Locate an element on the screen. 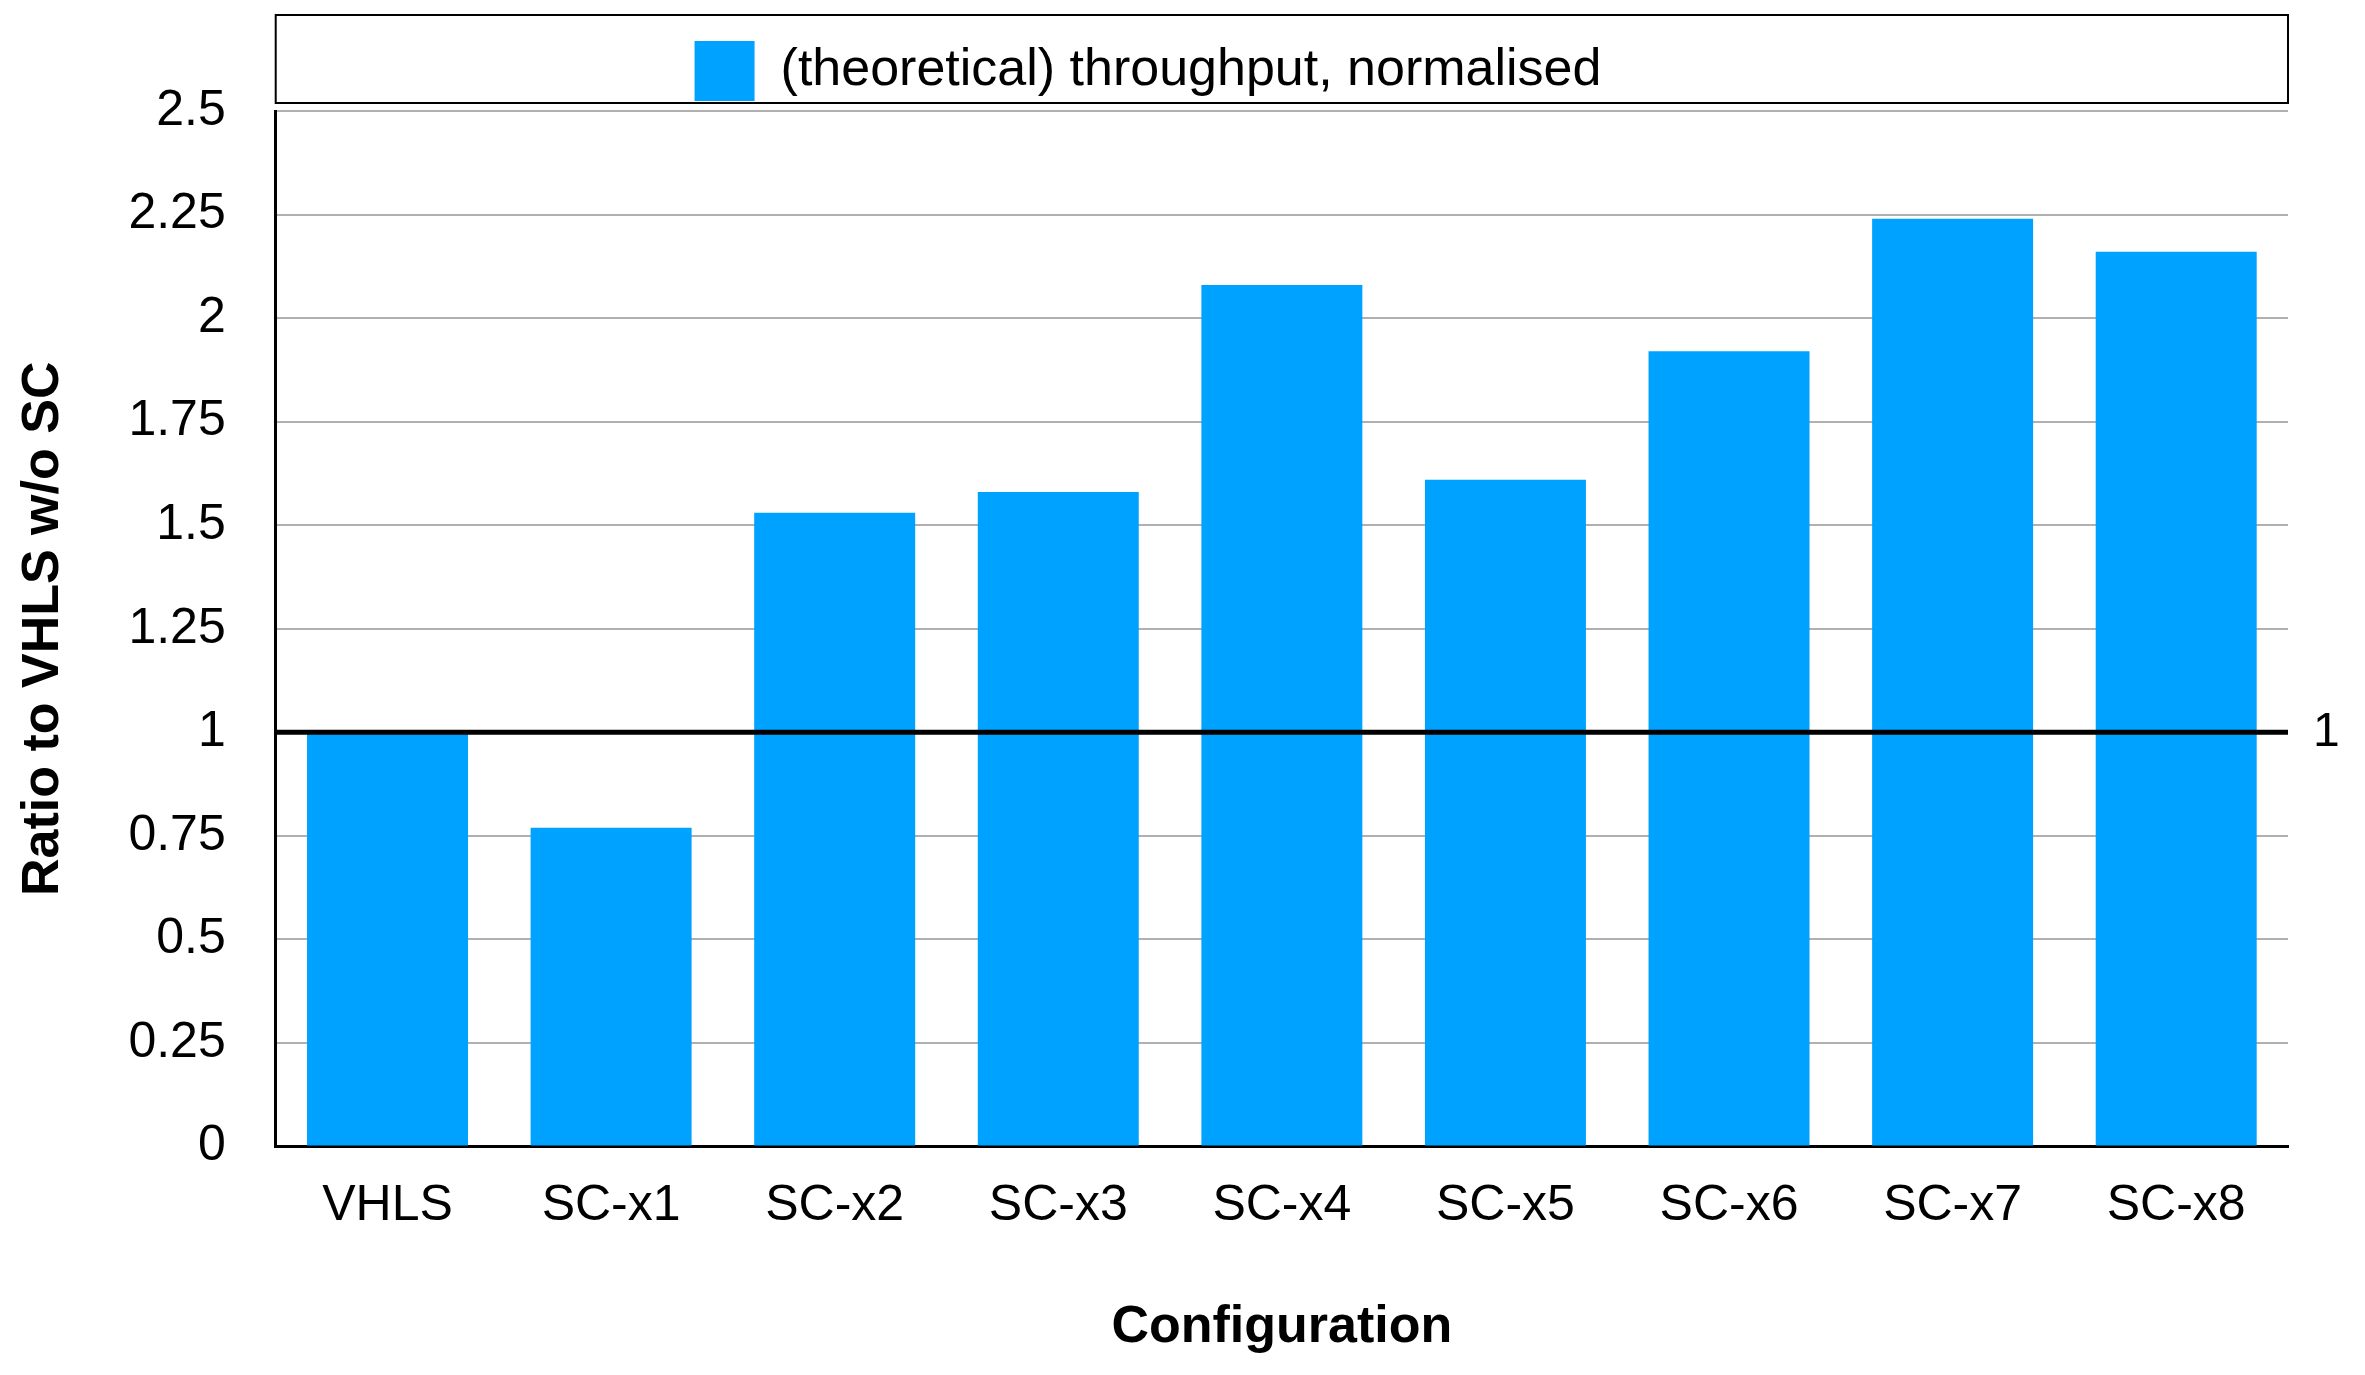 The width and height of the screenshot is (2365, 1375). y-tick-label: 1 is located at coordinates (211, 729).